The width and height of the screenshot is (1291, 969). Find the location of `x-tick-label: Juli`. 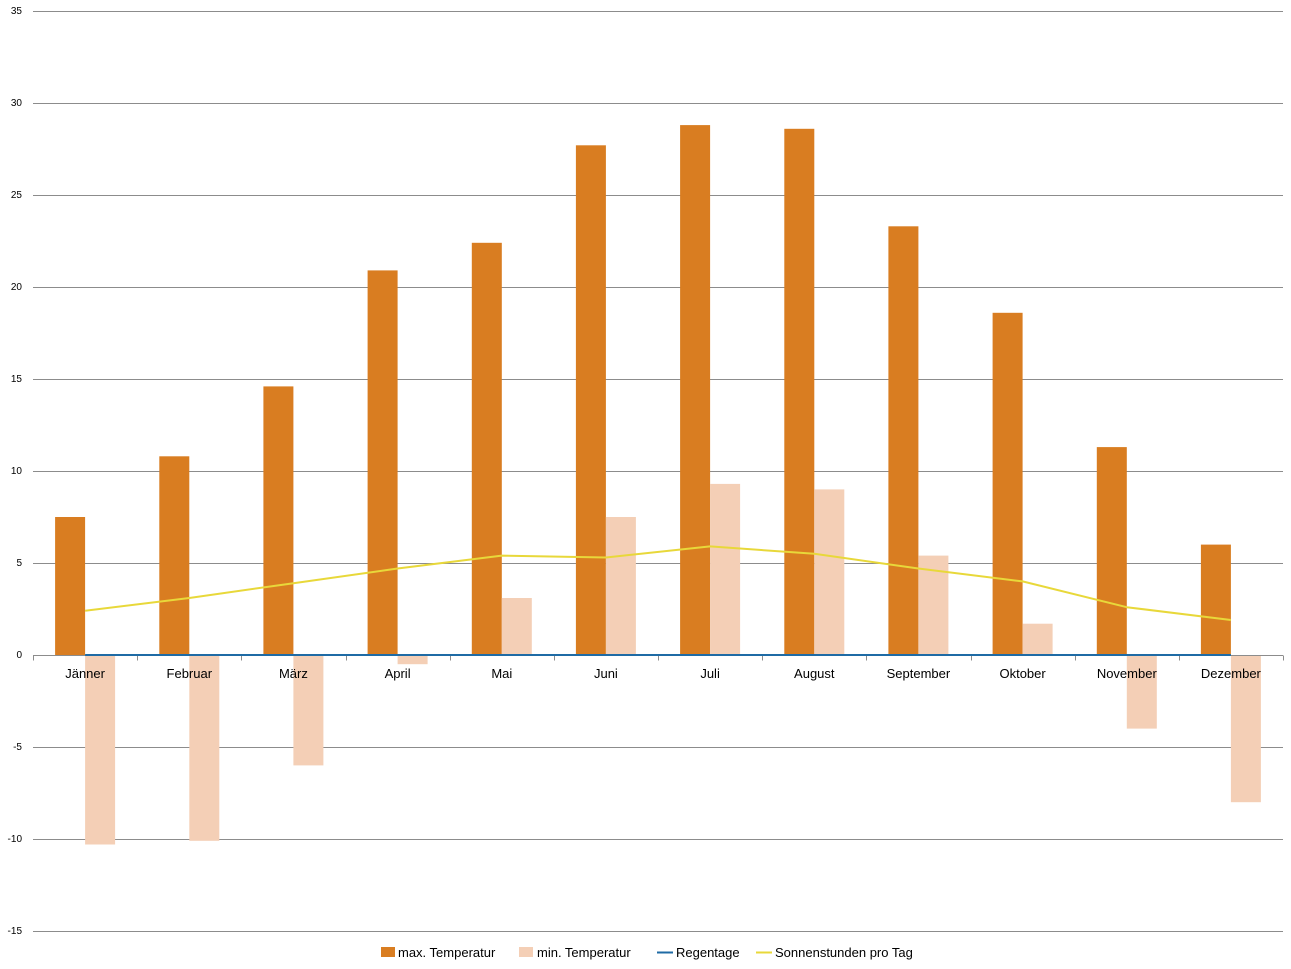

x-tick-label: Juli is located at coordinates (710, 673).